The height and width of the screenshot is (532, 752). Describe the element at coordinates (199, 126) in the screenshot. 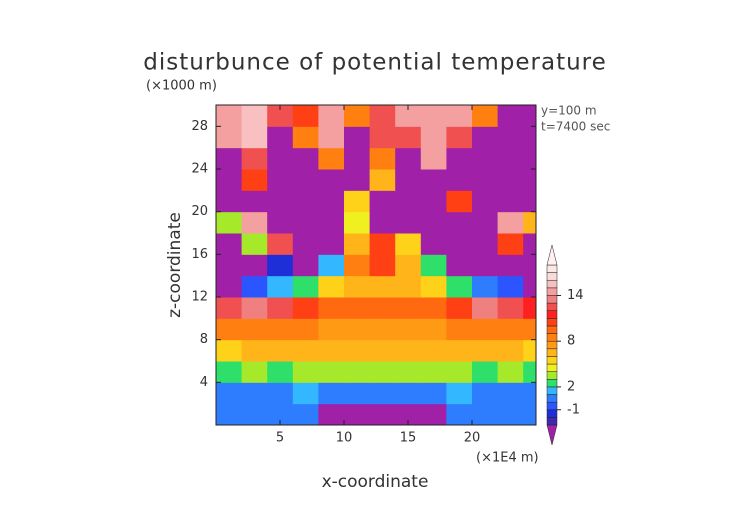

I see `y-tick-label: 28` at that location.